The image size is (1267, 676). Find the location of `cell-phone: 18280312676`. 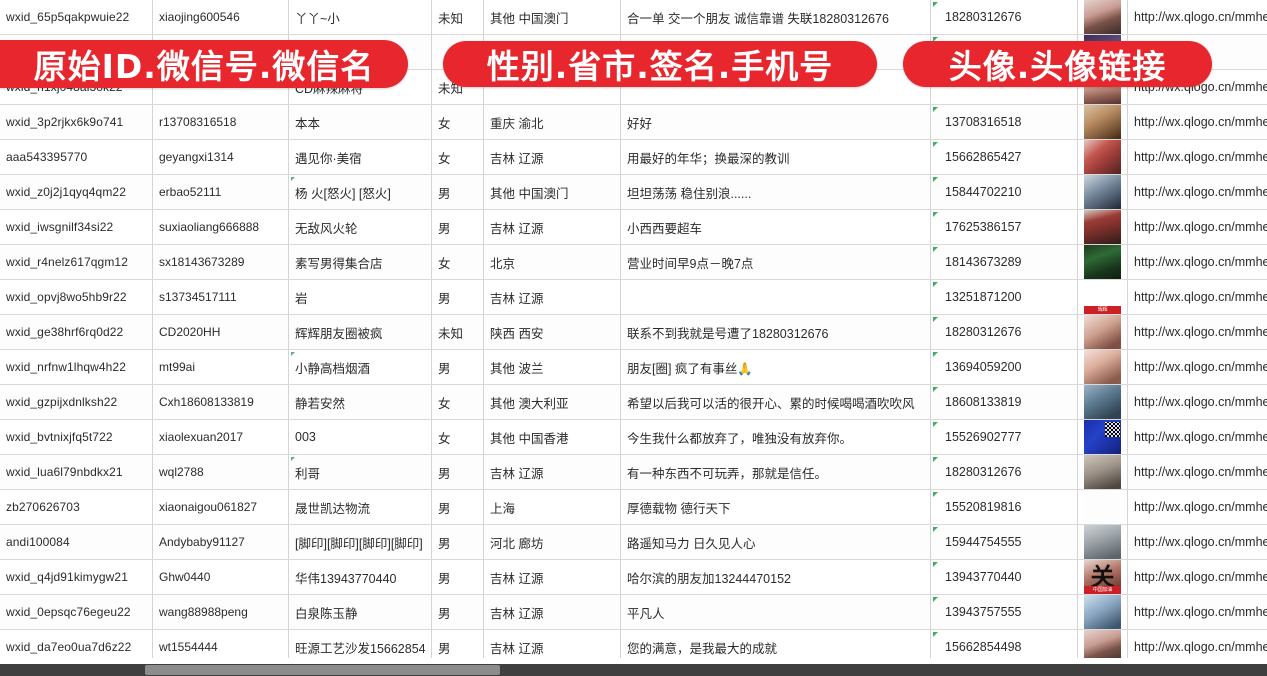

cell-phone: 18280312676 is located at coordinates (1004, 472).